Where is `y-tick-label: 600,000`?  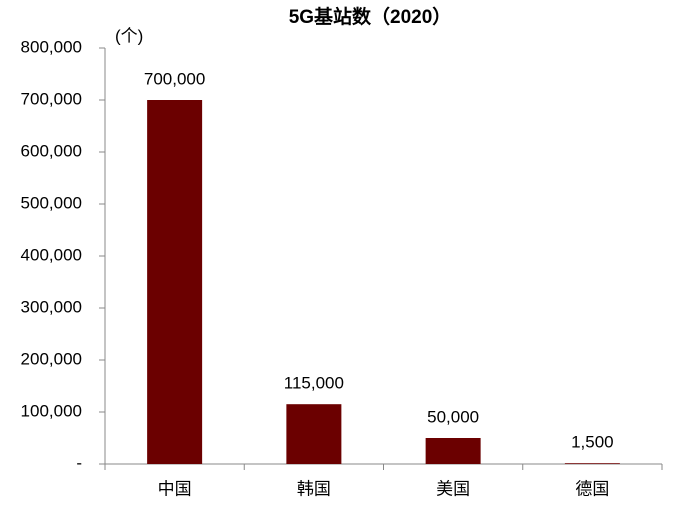
y-tick-label: 600,000 is located at coordinates (51, 150).